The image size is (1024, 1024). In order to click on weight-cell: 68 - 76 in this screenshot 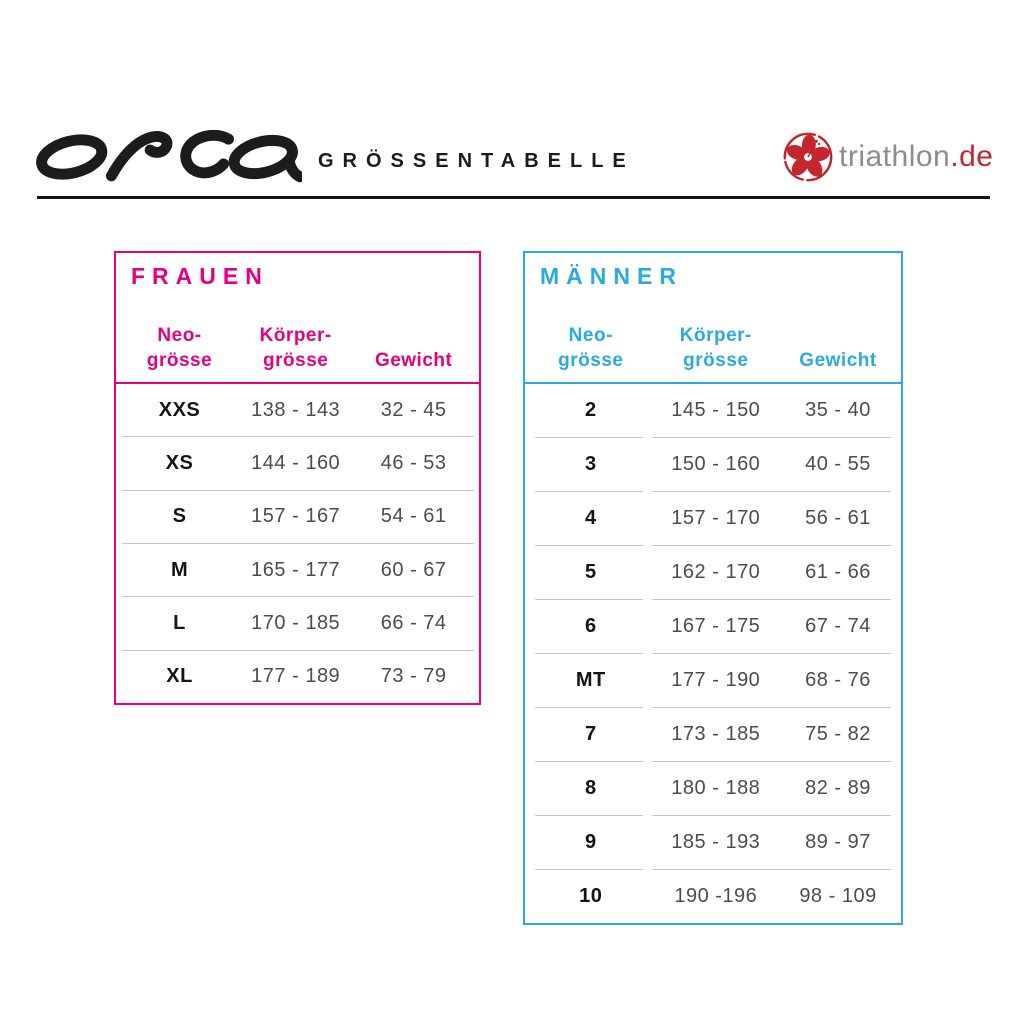, I will do `click(838, 680)`.